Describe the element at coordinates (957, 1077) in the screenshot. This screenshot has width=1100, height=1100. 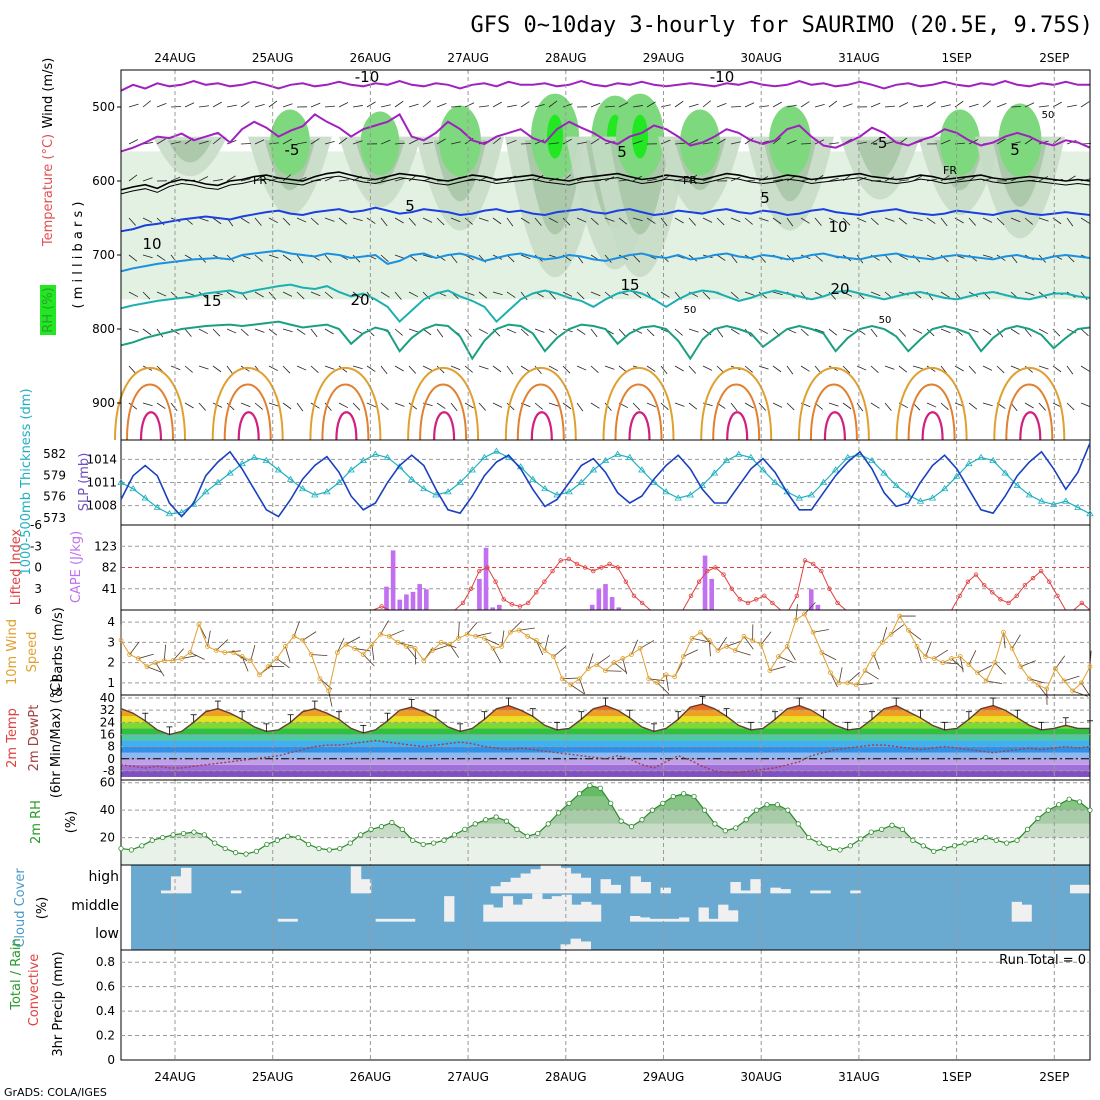
I see `date-label-bottom: 1SEP` at that location.